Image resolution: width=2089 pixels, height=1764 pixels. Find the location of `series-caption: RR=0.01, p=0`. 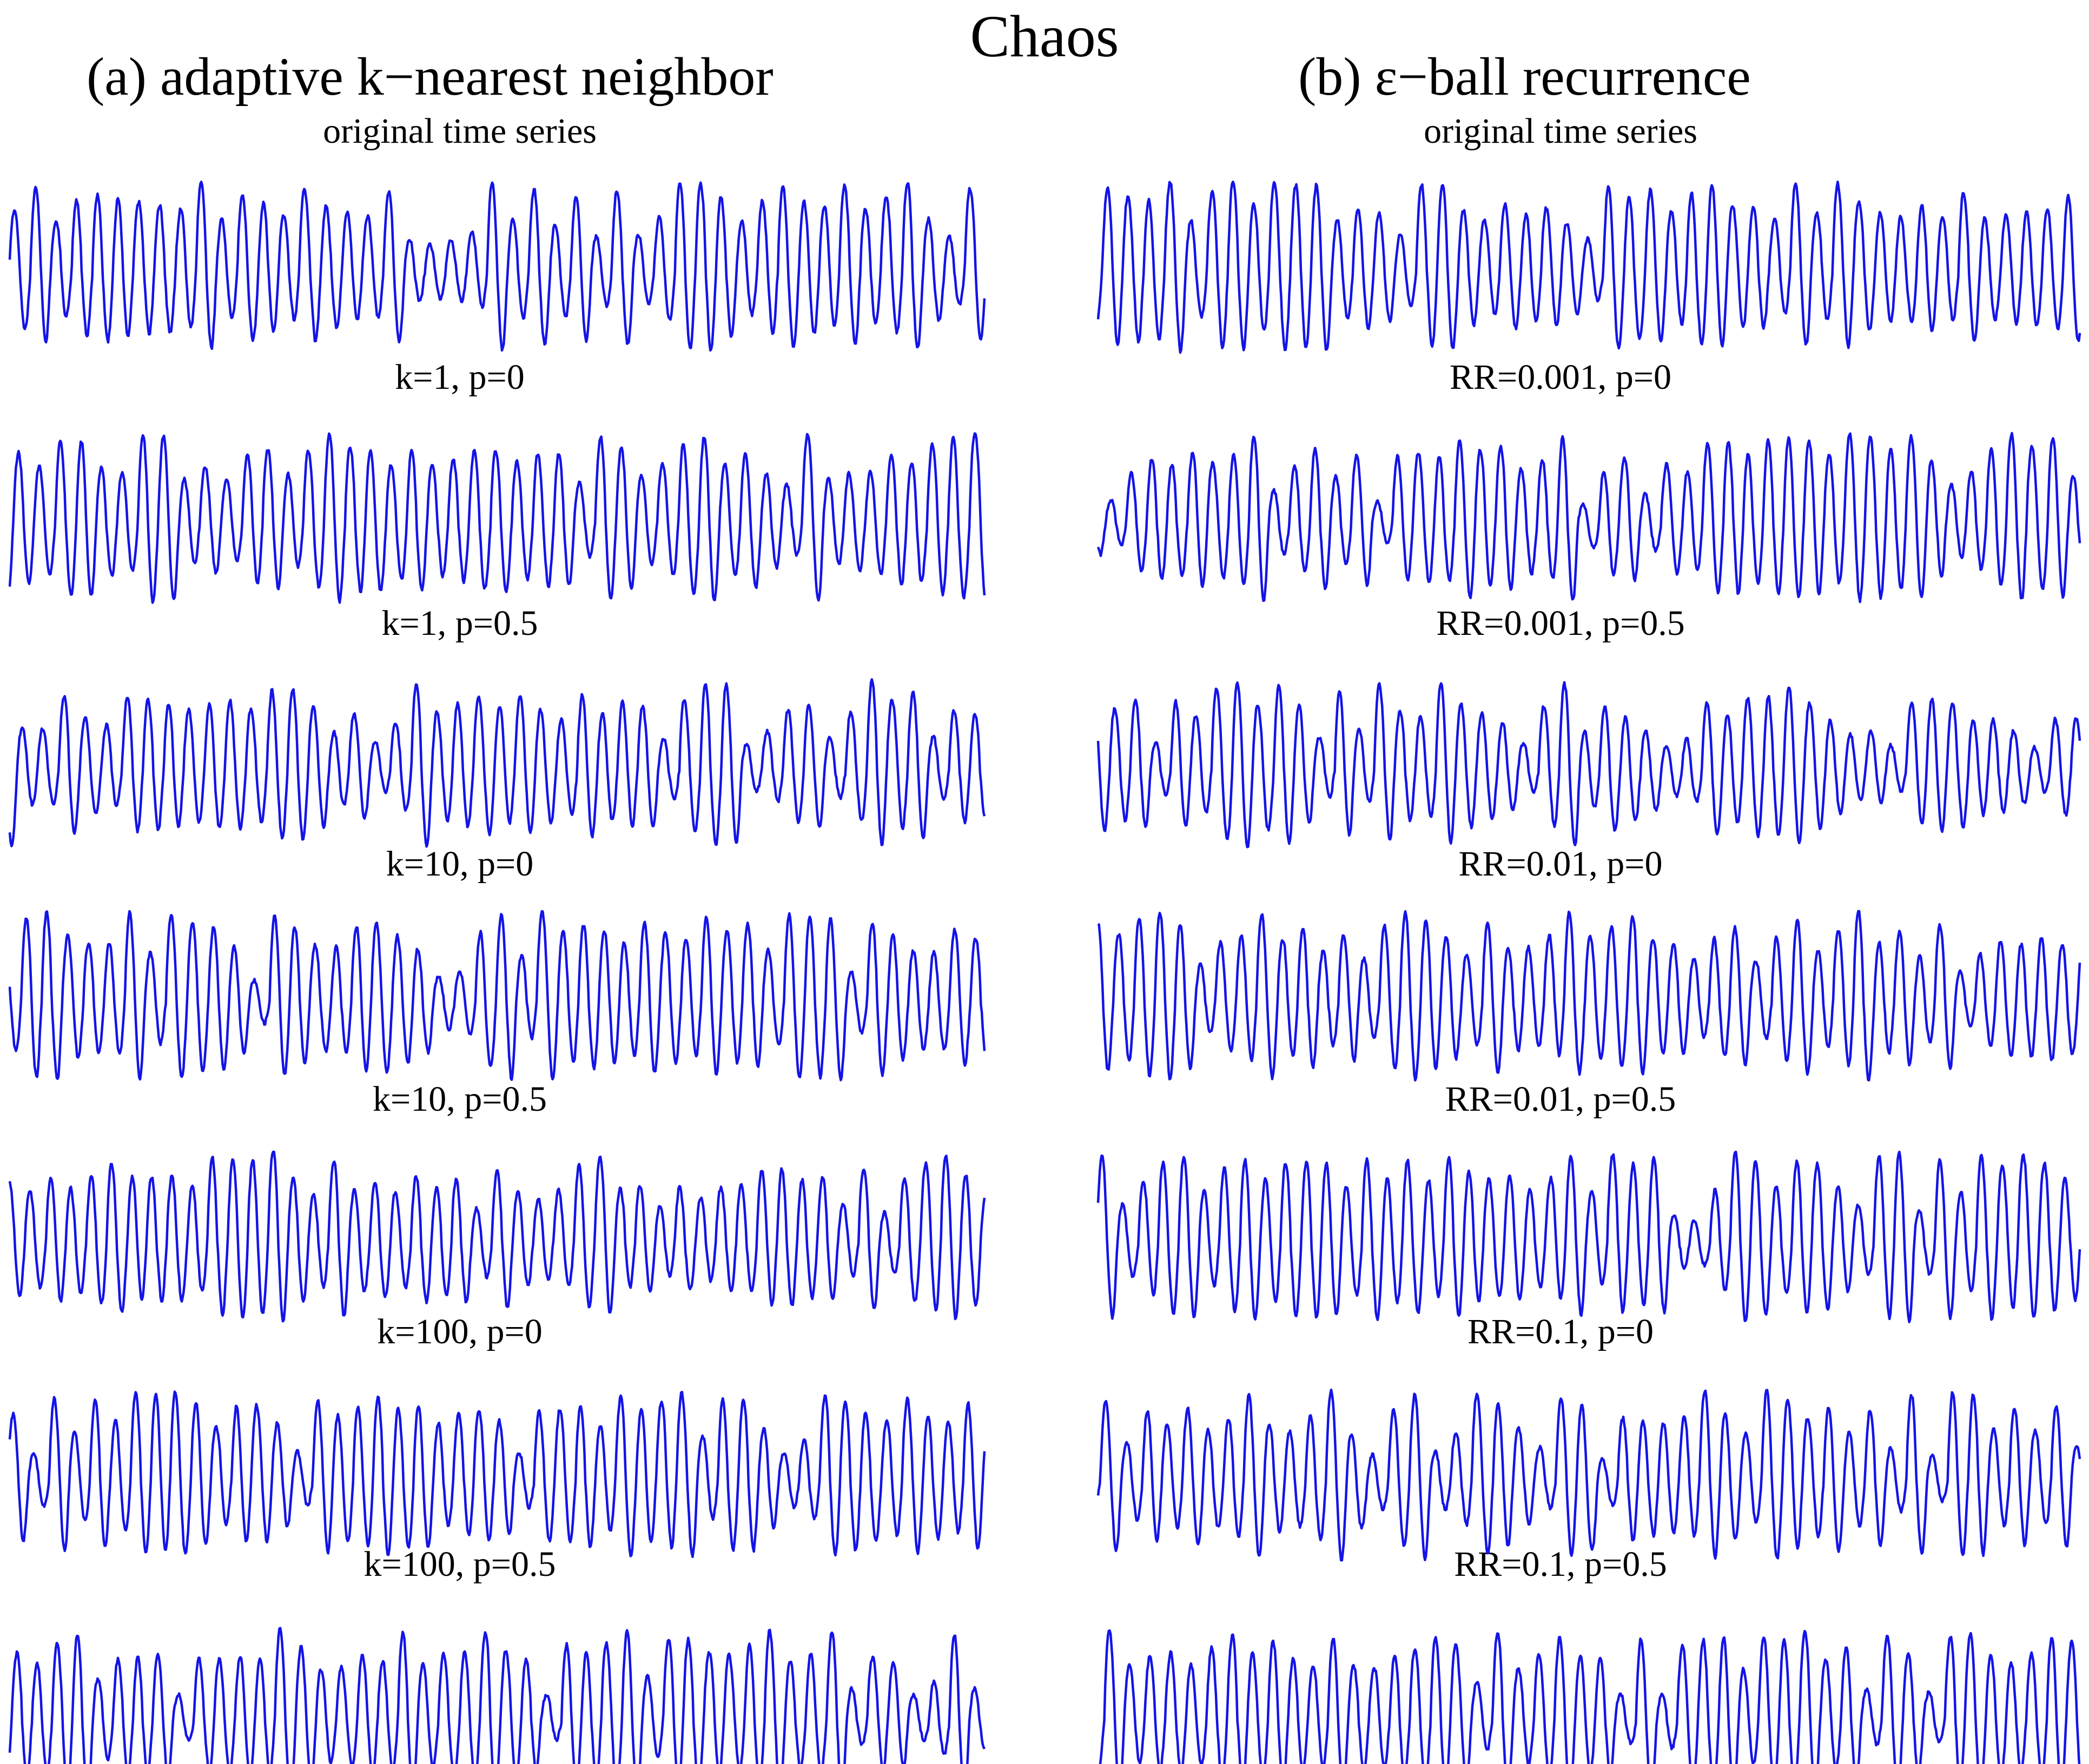

series-caption: RR=0.01, p=0 is located at coordinates (1560, 864).